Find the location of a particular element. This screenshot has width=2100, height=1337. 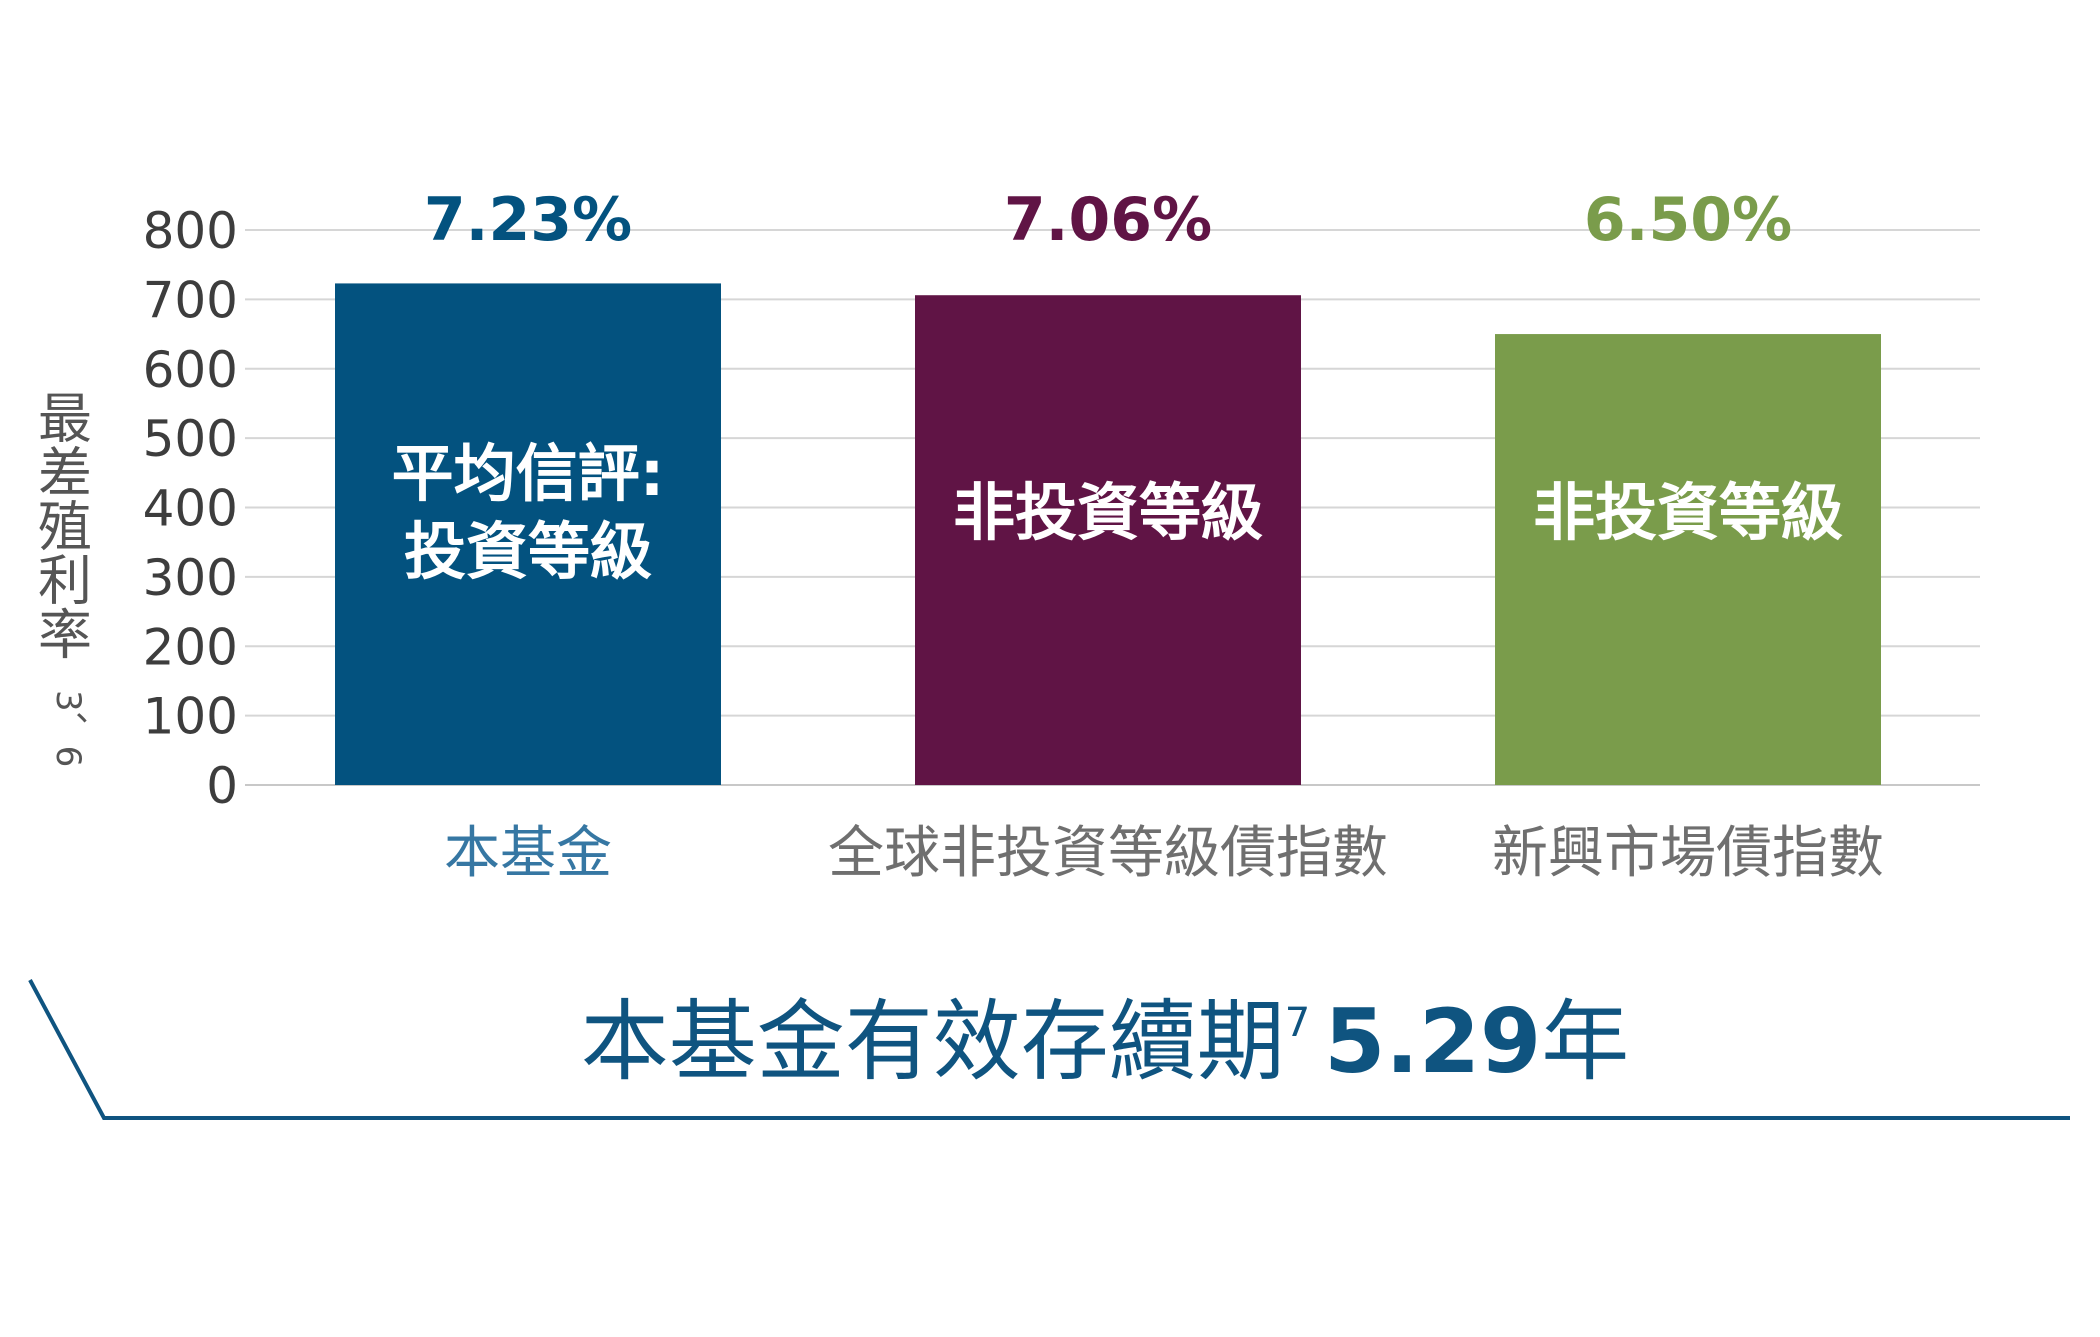

y-tick-label: 300 is located at coordinates (190, 578).